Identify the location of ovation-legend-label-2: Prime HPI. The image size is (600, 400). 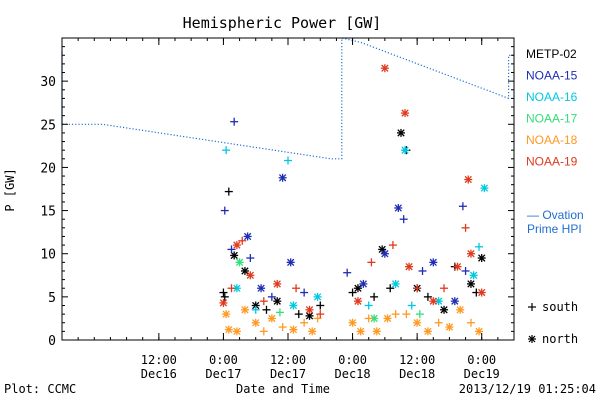
(554, 229).